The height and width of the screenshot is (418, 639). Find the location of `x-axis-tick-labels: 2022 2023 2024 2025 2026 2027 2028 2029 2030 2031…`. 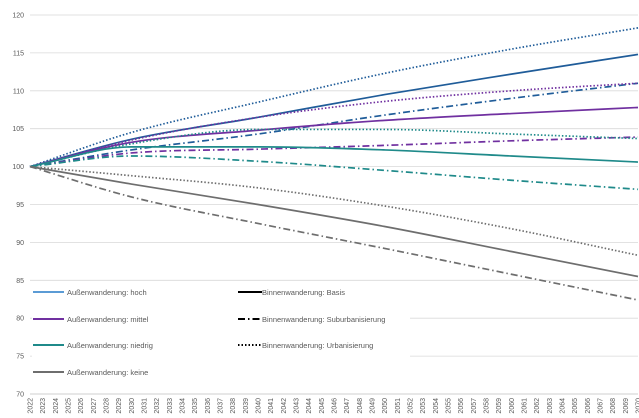

x-axis-tick-labels: 2022 2023 2024 2025 2026 2027 2028 2029 2030 2031… is located at coordinates (333, 406).